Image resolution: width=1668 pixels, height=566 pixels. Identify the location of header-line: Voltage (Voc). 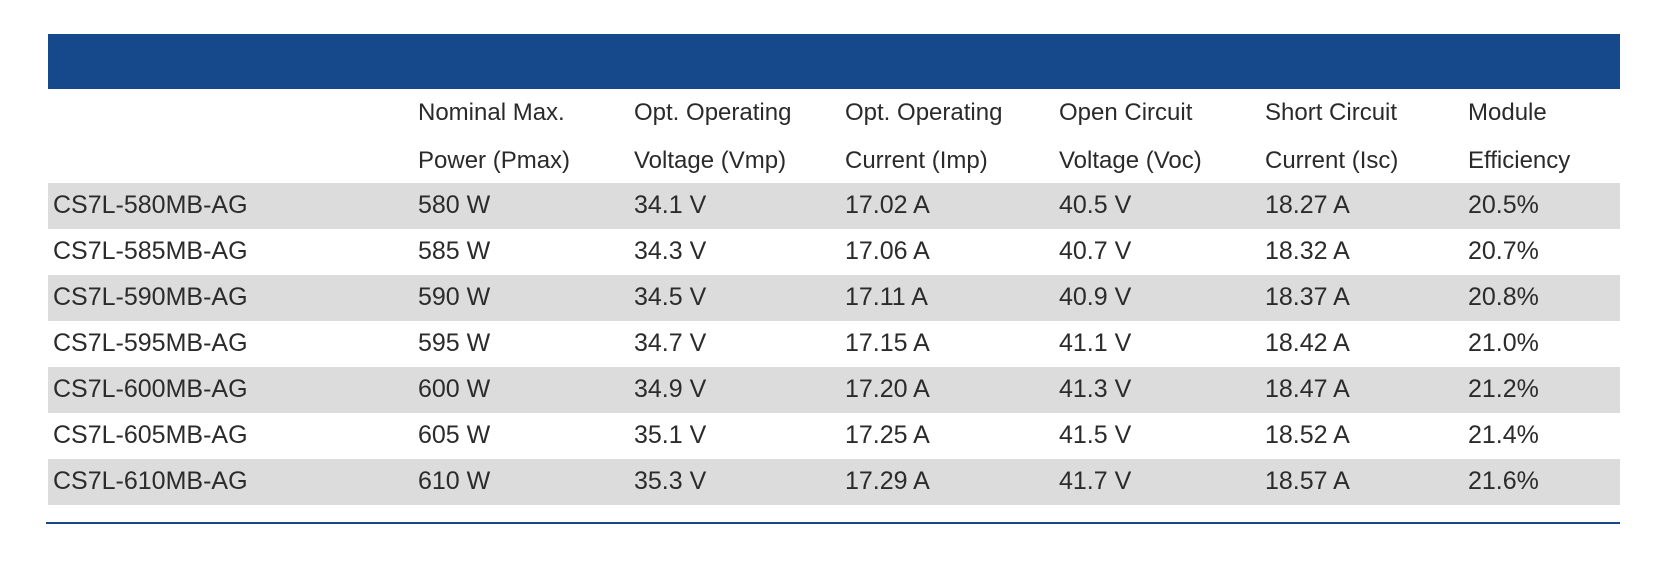
(1130, 160).